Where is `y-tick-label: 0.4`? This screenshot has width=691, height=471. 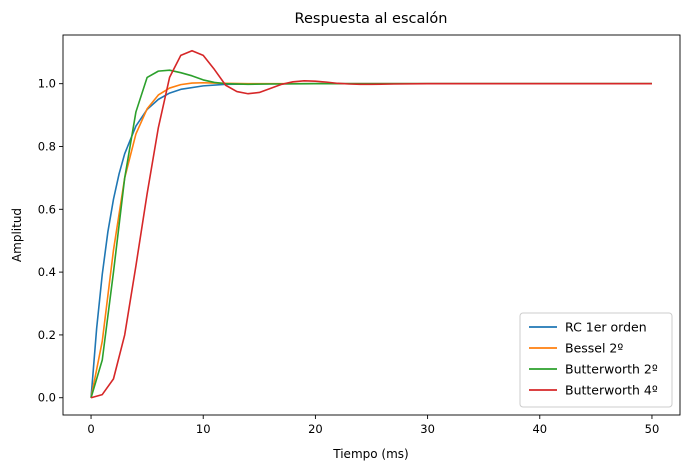
y-tick-label: 0.4 is located at coordinates (47, 272).